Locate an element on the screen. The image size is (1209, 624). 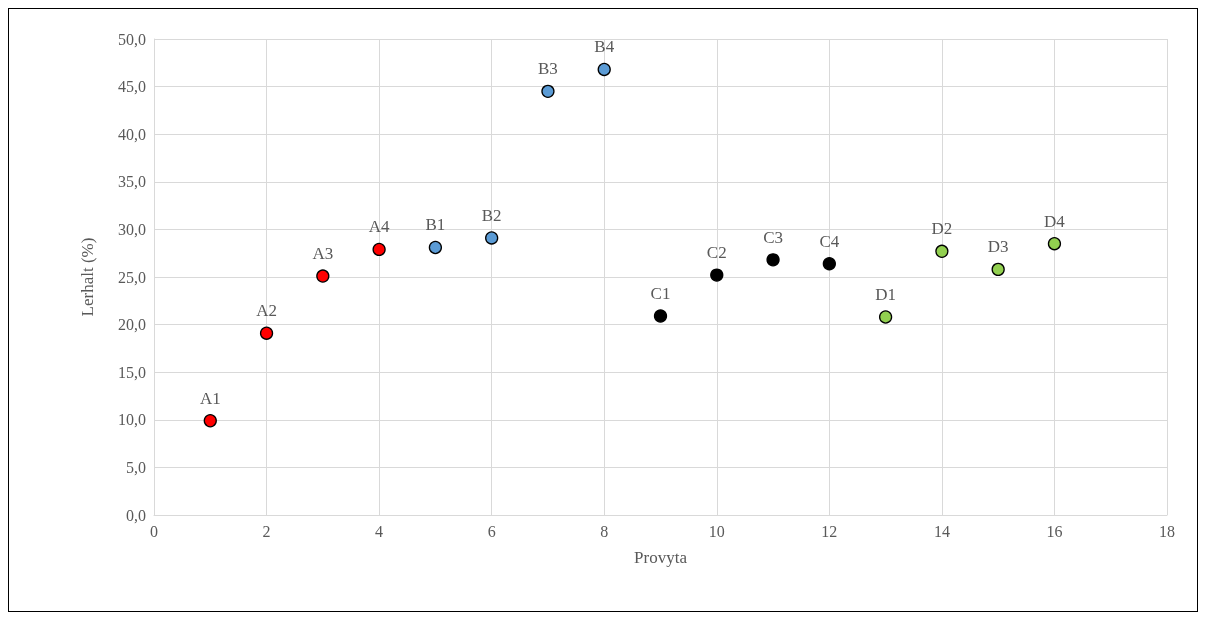
annotation: C2 is located at coordinates (716, 253).